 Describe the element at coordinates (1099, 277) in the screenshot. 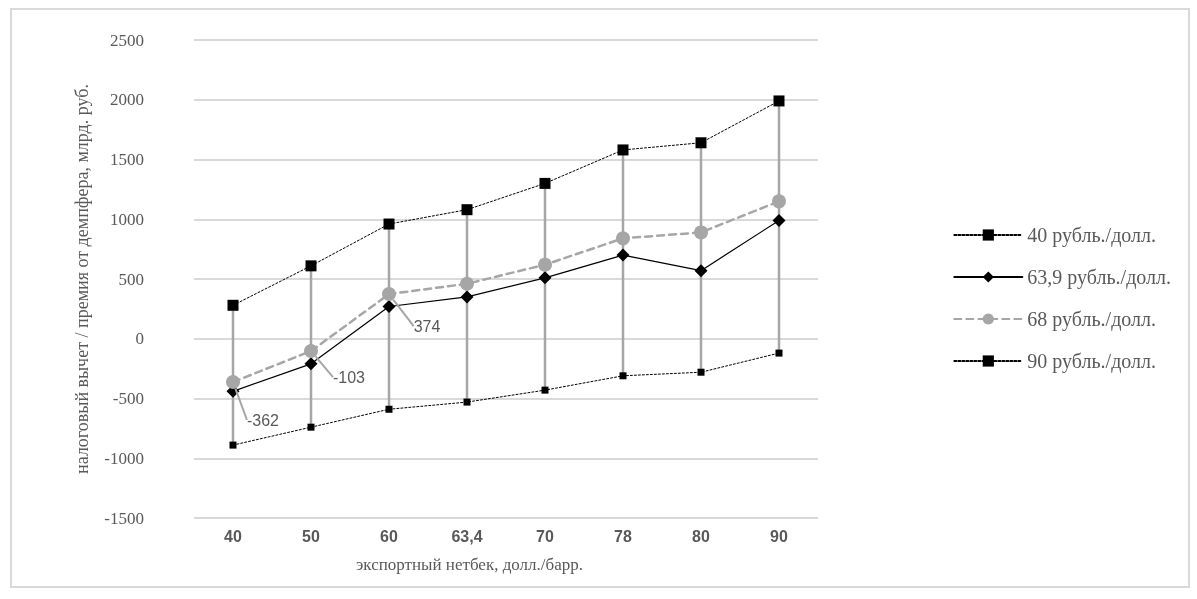

I see `legend-label: 63,9 рубль./долл.` at that location.